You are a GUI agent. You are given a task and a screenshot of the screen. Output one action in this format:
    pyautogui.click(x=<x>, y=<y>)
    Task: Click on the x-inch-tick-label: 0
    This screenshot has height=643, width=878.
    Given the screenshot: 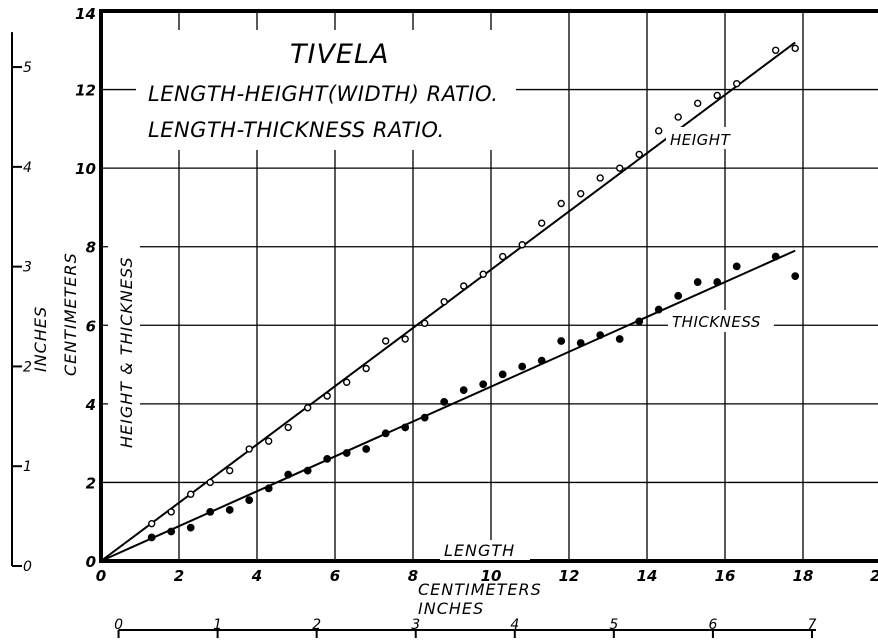 What is the action you would take?
    pyautogui.click(x=118, y=625)
    